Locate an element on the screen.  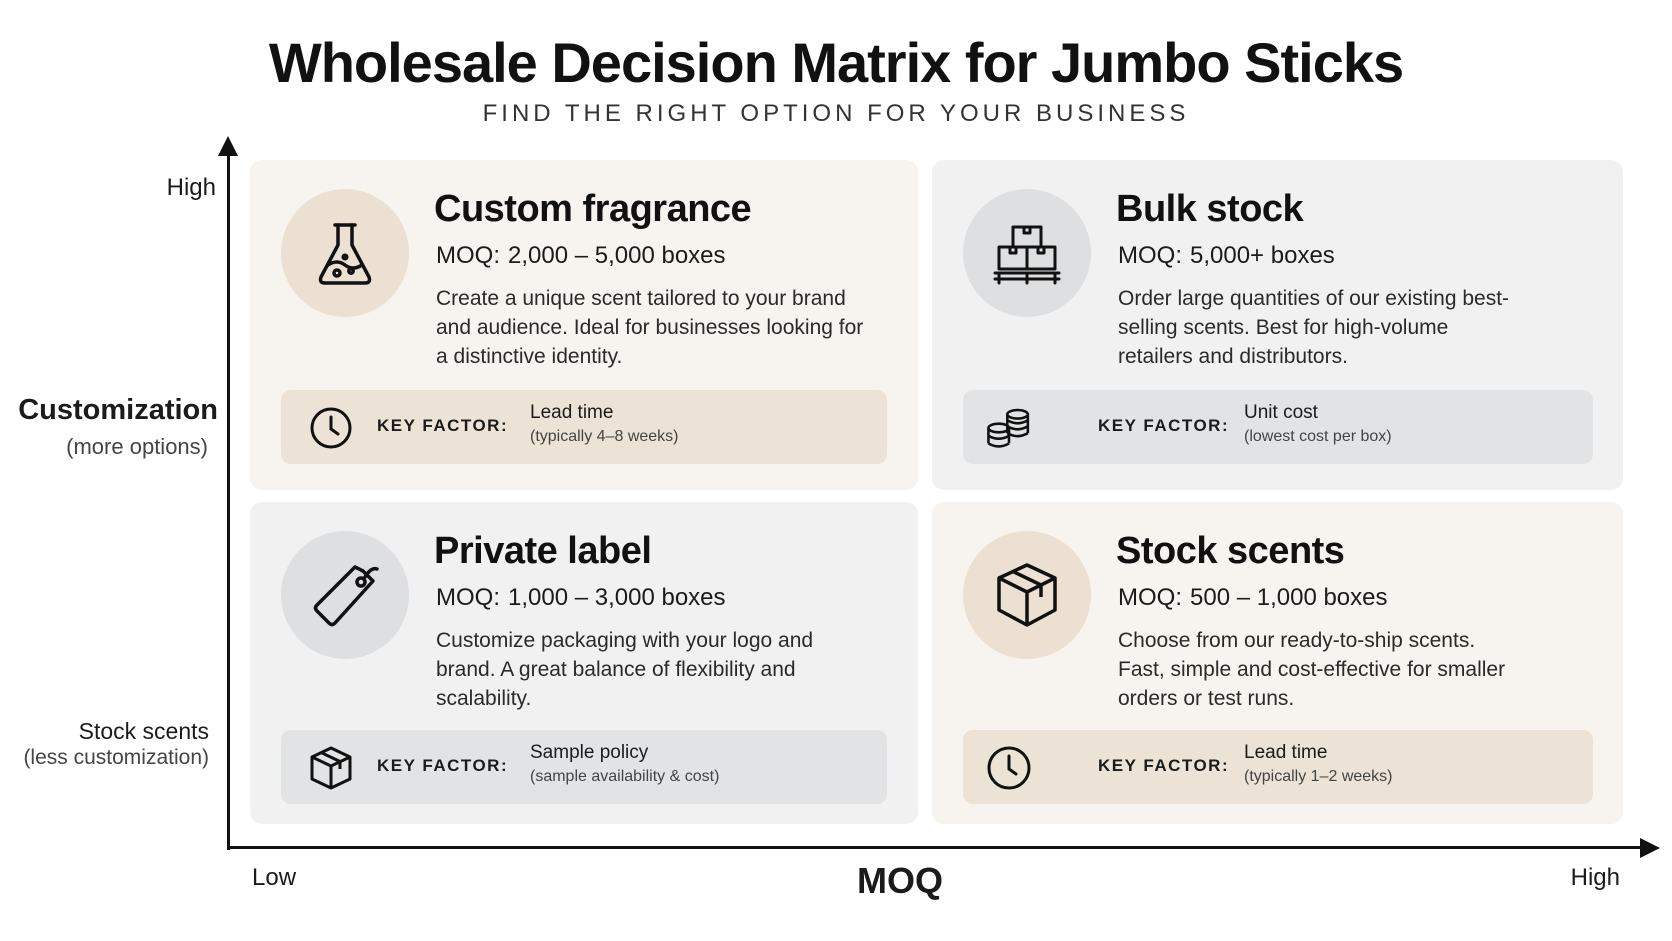
pallet-boxes-icon is located at coordinates (1027, 253).